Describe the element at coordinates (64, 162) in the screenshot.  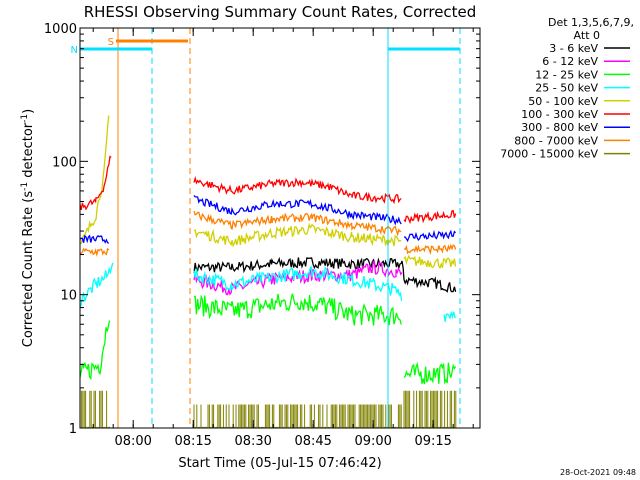
I see `y-tick-label-2: 100` at that location.